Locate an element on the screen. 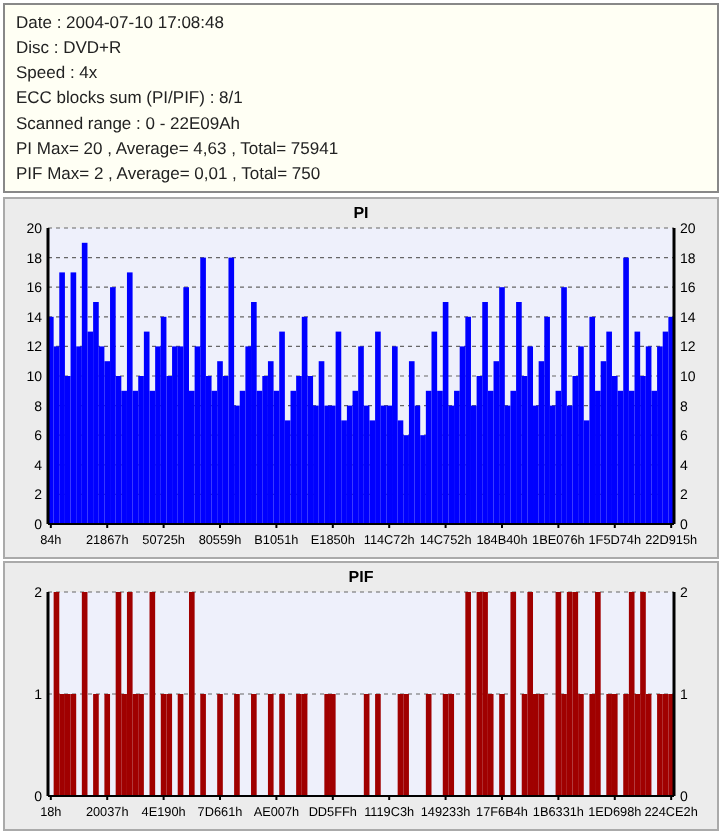  text: PI Max= 20 , Average= 4,63 , Total= 75941 is located at coordinates (177, 147).